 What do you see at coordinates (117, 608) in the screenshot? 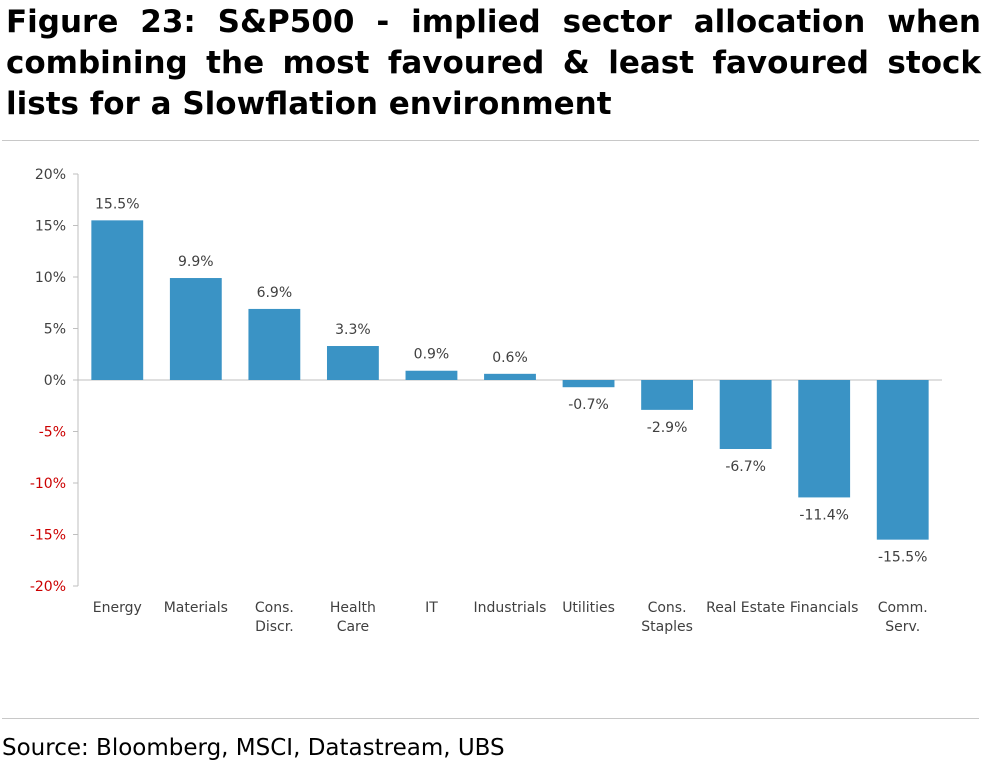
I see `x-tick-label: Energy` at bounding box center [117, 608].